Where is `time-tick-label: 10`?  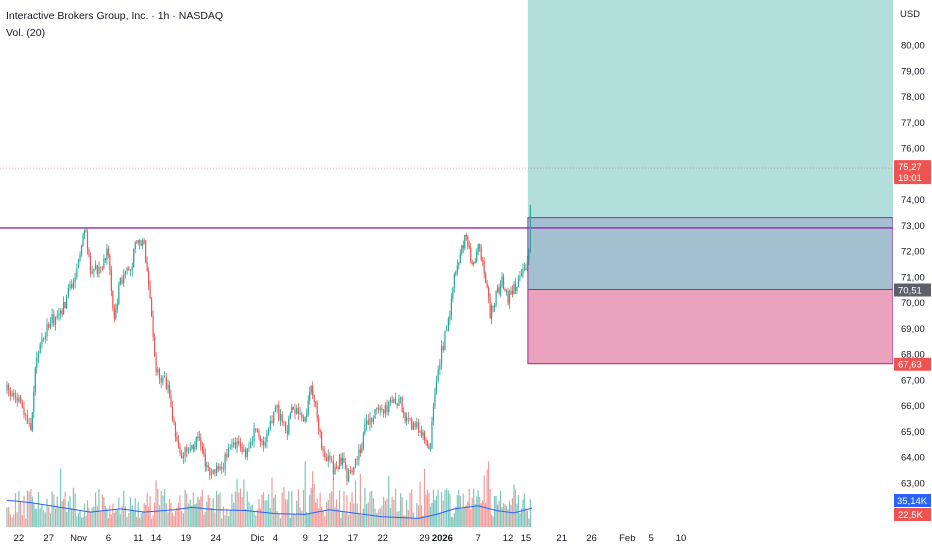
time-tick-label: 10 is located at coordinates (681, 538).